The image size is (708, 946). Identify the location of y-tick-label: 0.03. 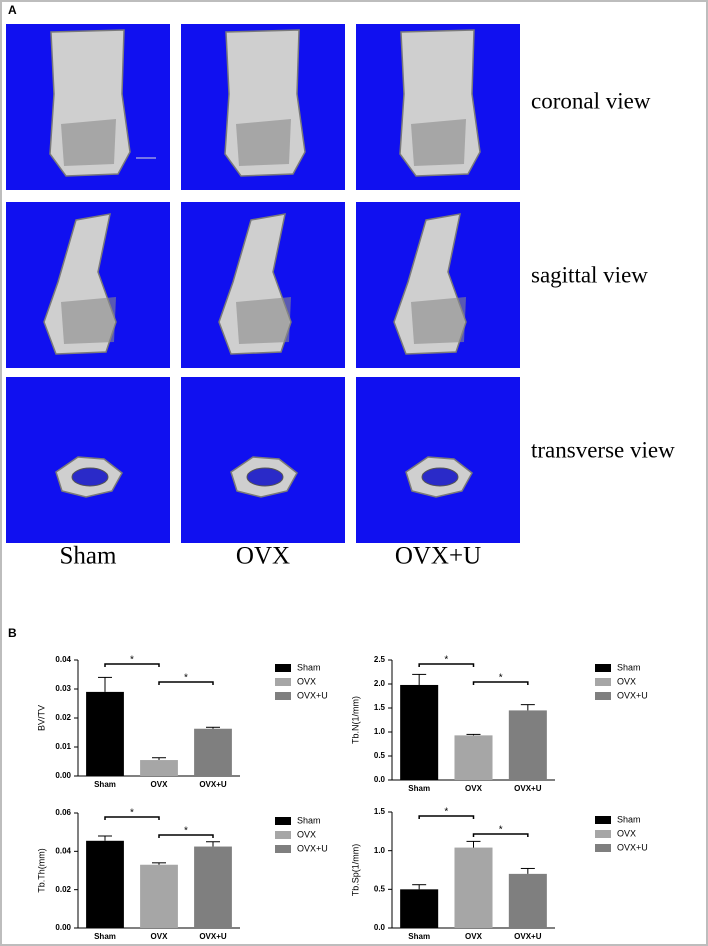
(63, 688).